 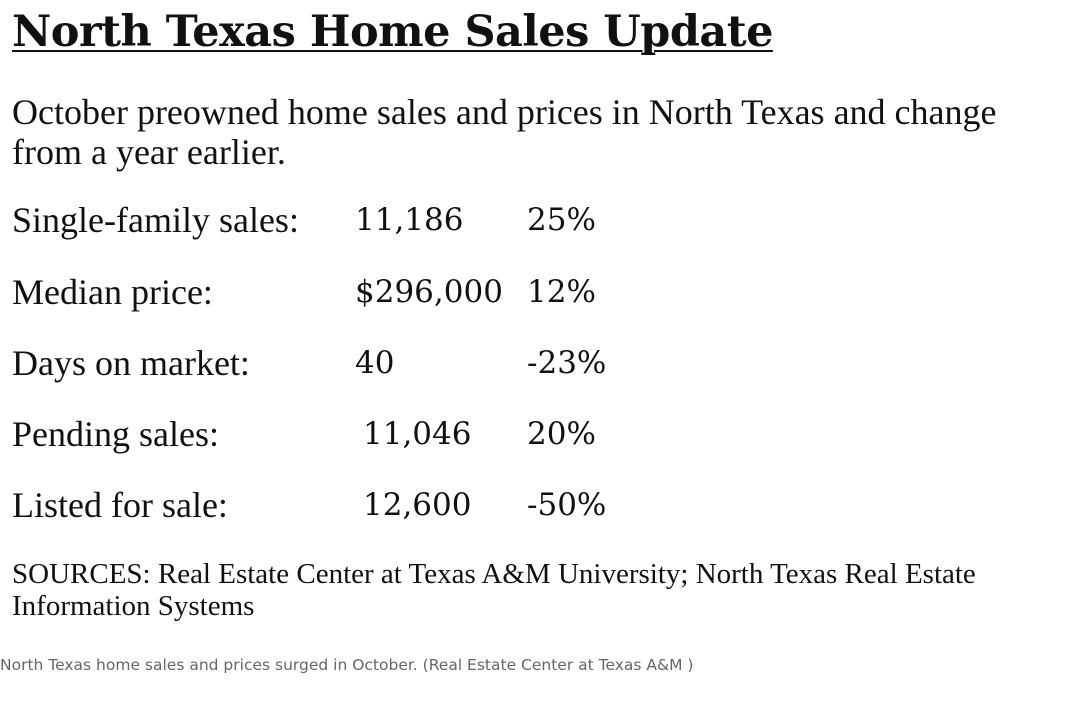 I want to click on stat-label: Days on market:, so click(x=131, y=363).